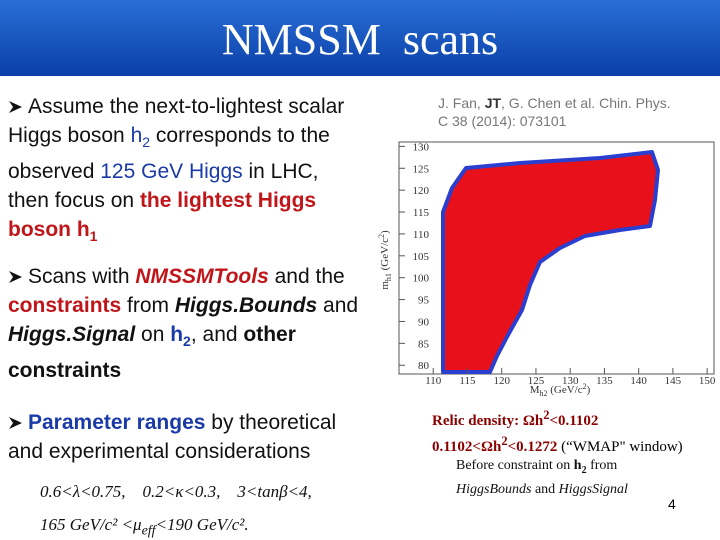 The image size is (720, 540). I want to click on text: Parameter ranges, so click(117, 422).